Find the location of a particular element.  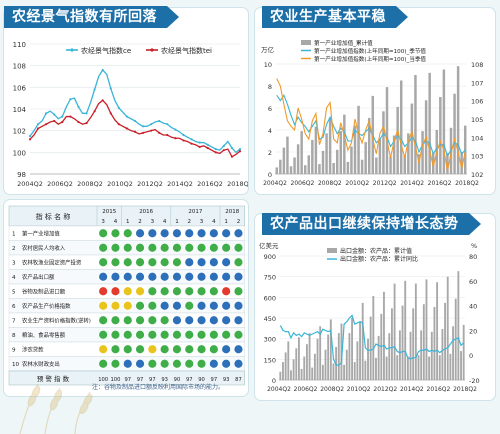

row-number: 1 is located at coordinates (14, 235).